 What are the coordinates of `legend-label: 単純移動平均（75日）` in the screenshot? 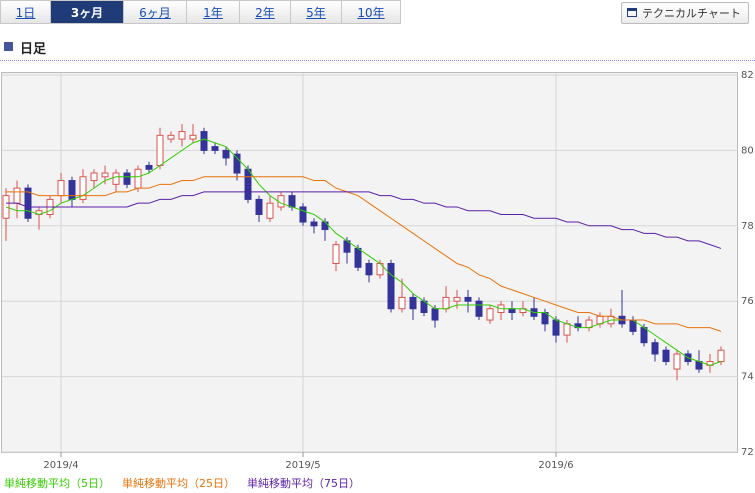 It's located at (303, 483).